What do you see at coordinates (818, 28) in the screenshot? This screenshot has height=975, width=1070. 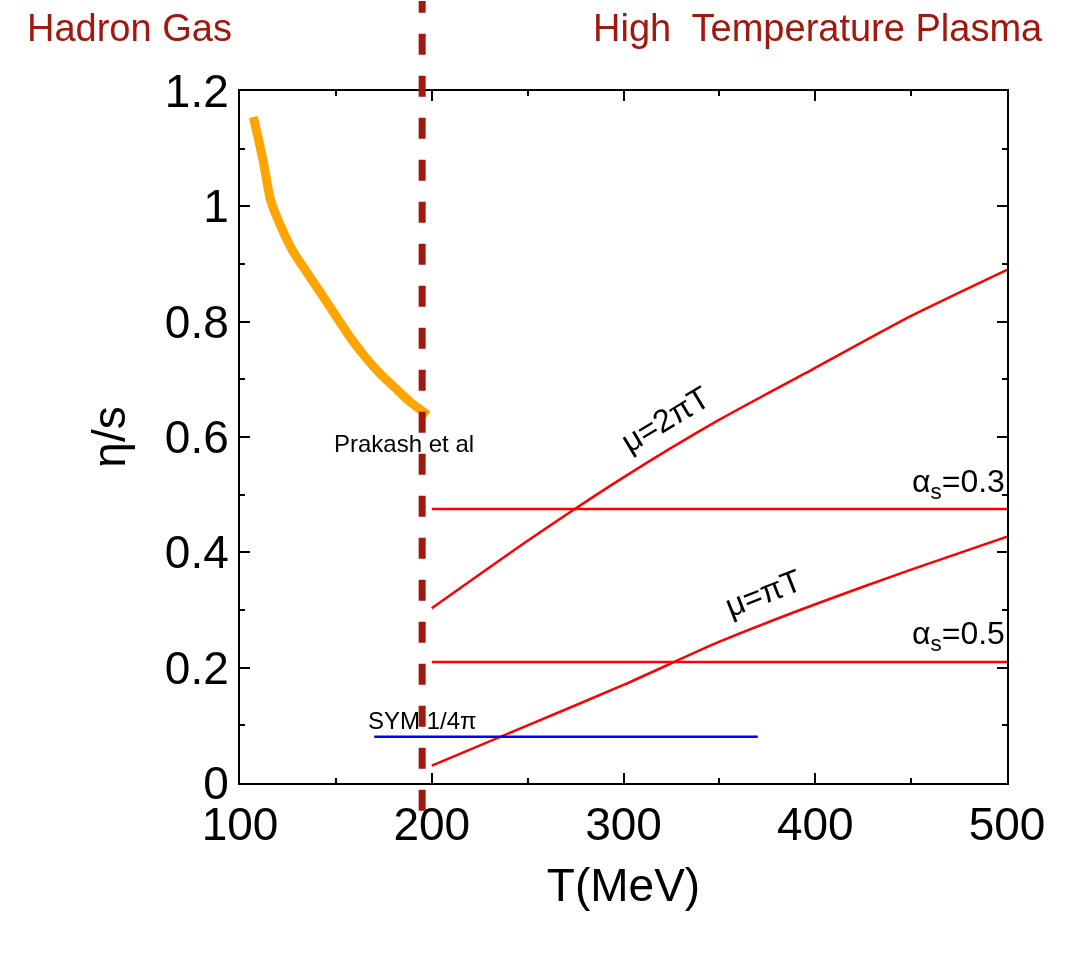 I see `text: High Temperature Plasma` at bounding box center [818, 28].